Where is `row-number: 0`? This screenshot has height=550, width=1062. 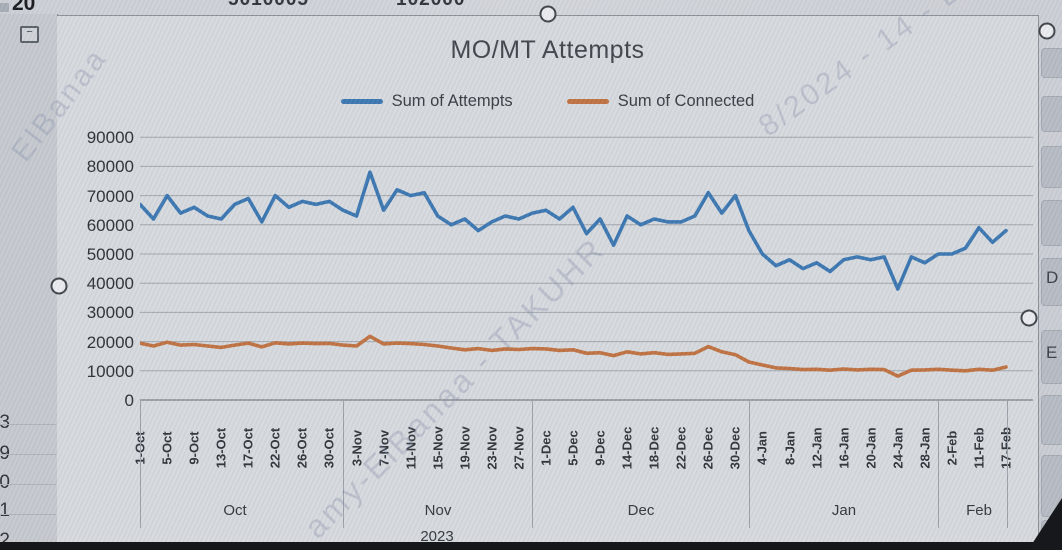
row-number: 0 is located at coordinates (5, 482).